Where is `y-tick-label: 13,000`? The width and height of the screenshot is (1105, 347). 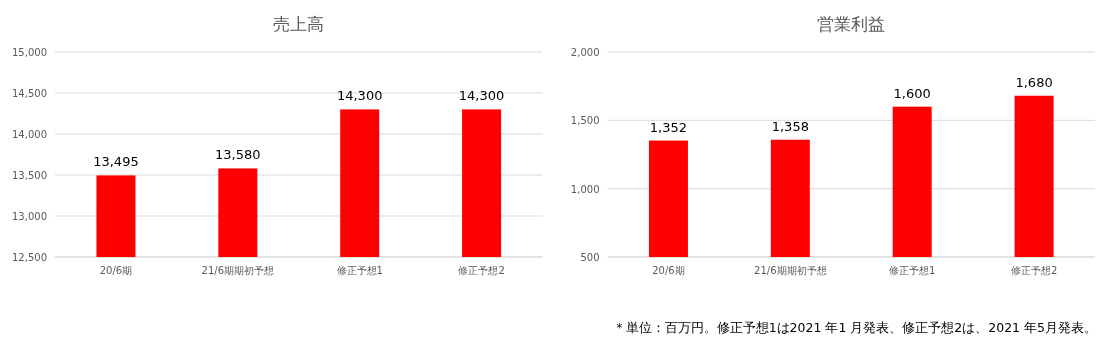 y-tick-label: 13,000 is located at coordinates (29, 216).